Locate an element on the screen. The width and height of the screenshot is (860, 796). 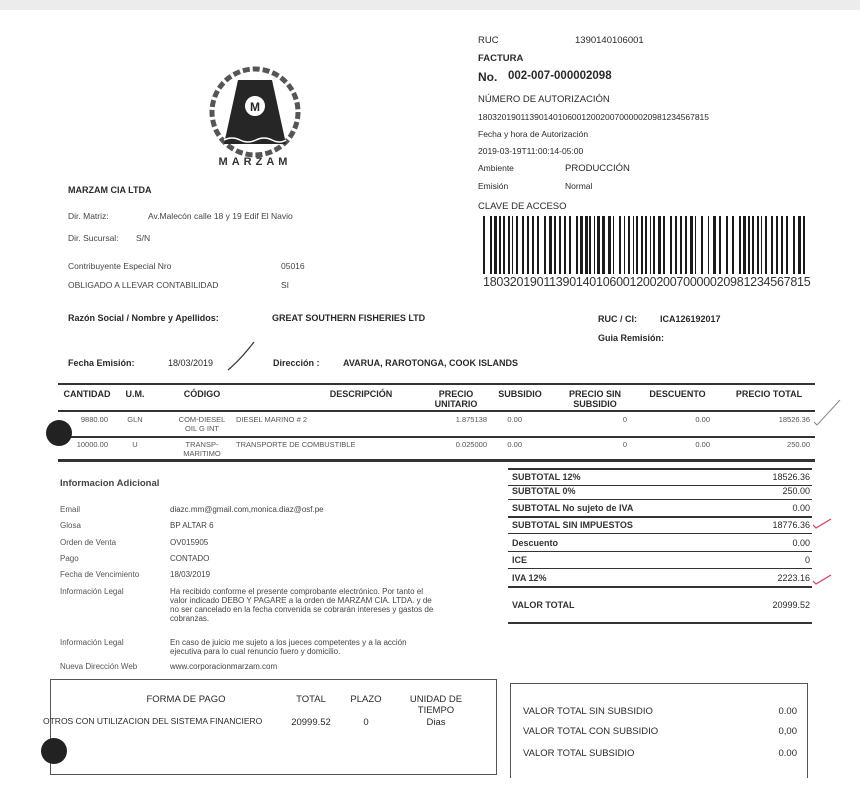
payment-total: 20999.52 is located at coordinates (311, 722).